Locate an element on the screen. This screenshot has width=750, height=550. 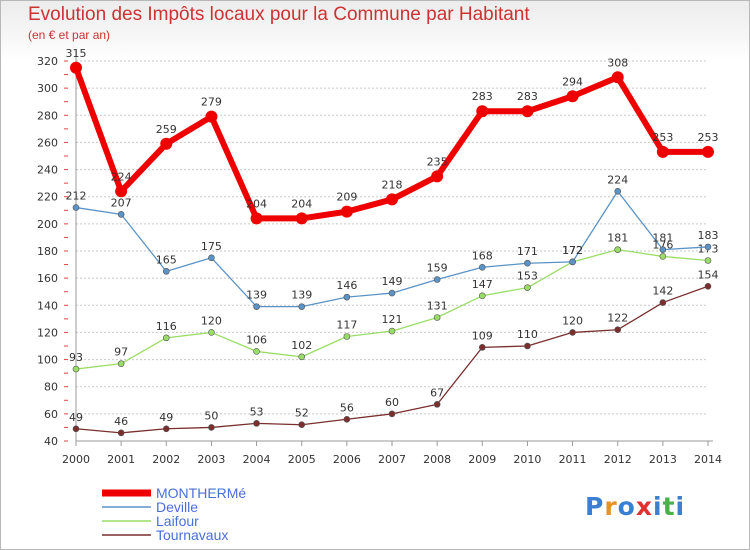
data-label: 165 is located at coordinates (166, 259).